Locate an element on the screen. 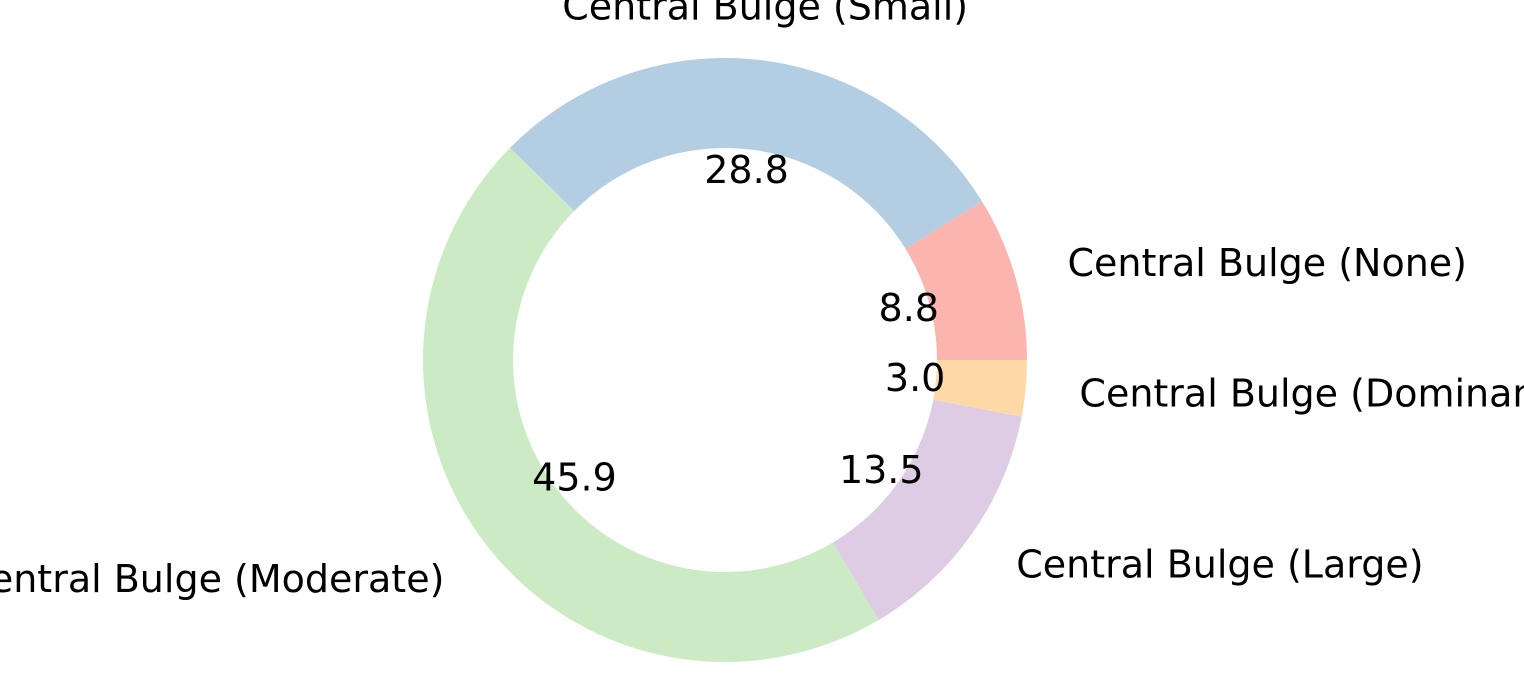  slice-central-bulge-dominant is located at coordinates (980, 388).